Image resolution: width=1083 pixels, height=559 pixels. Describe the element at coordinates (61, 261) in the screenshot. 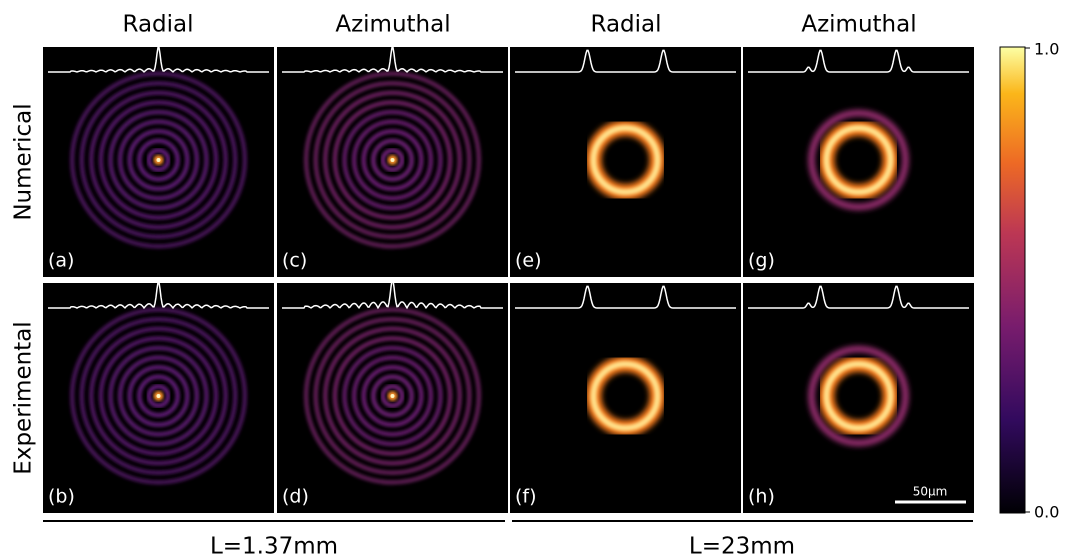

I see `panel-label: (a)` at that location.